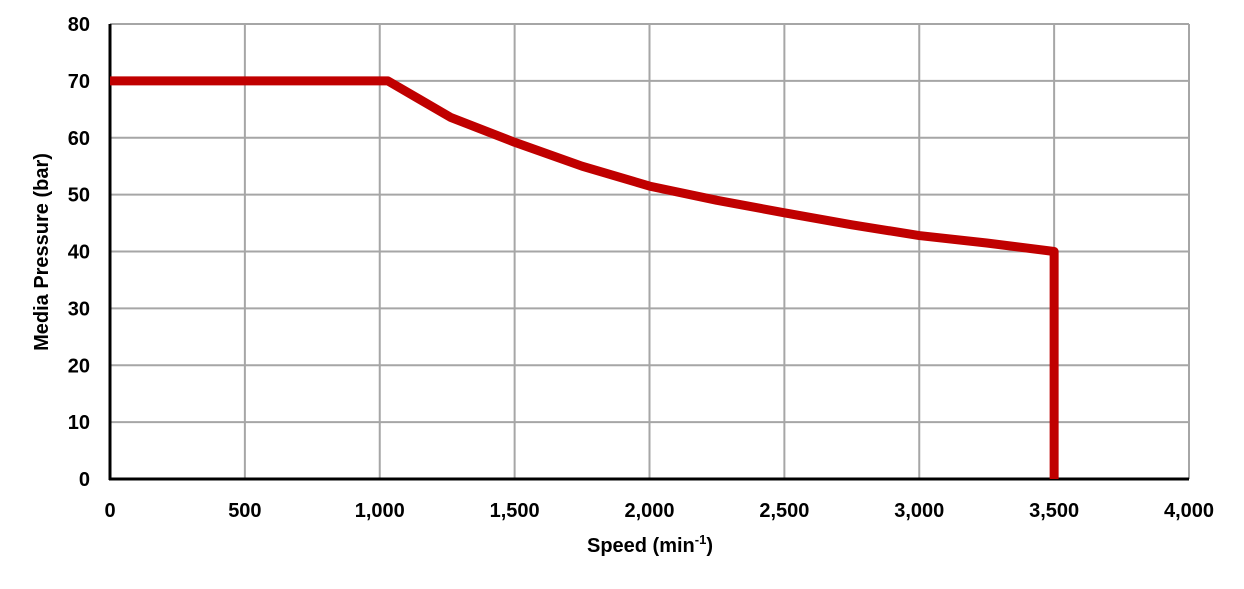 This screenshot has height=589, width=1244. Describe the element at coordinates (701, 539) in the screenshot. I see `x-axis-label-superscript: -1` at that location.